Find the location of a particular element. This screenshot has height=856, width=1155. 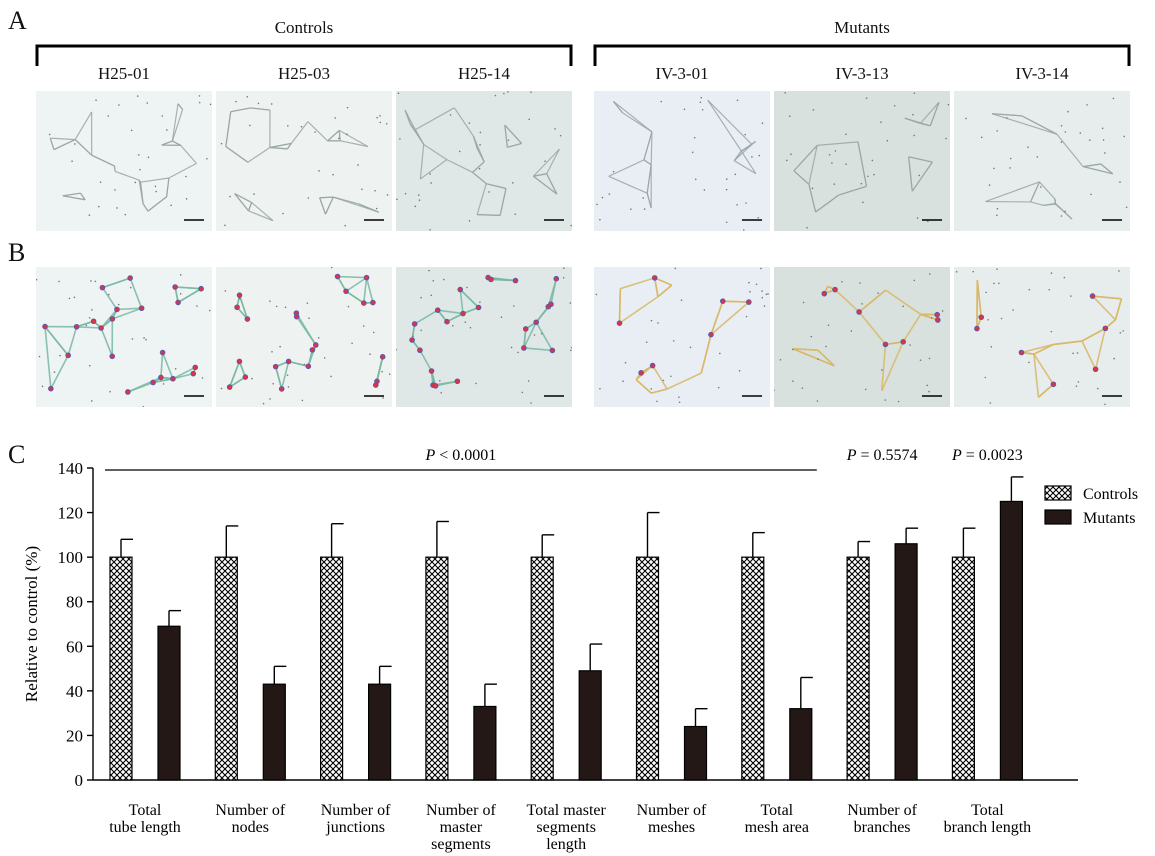

controls-bracket is located at coordinates (304, 55).